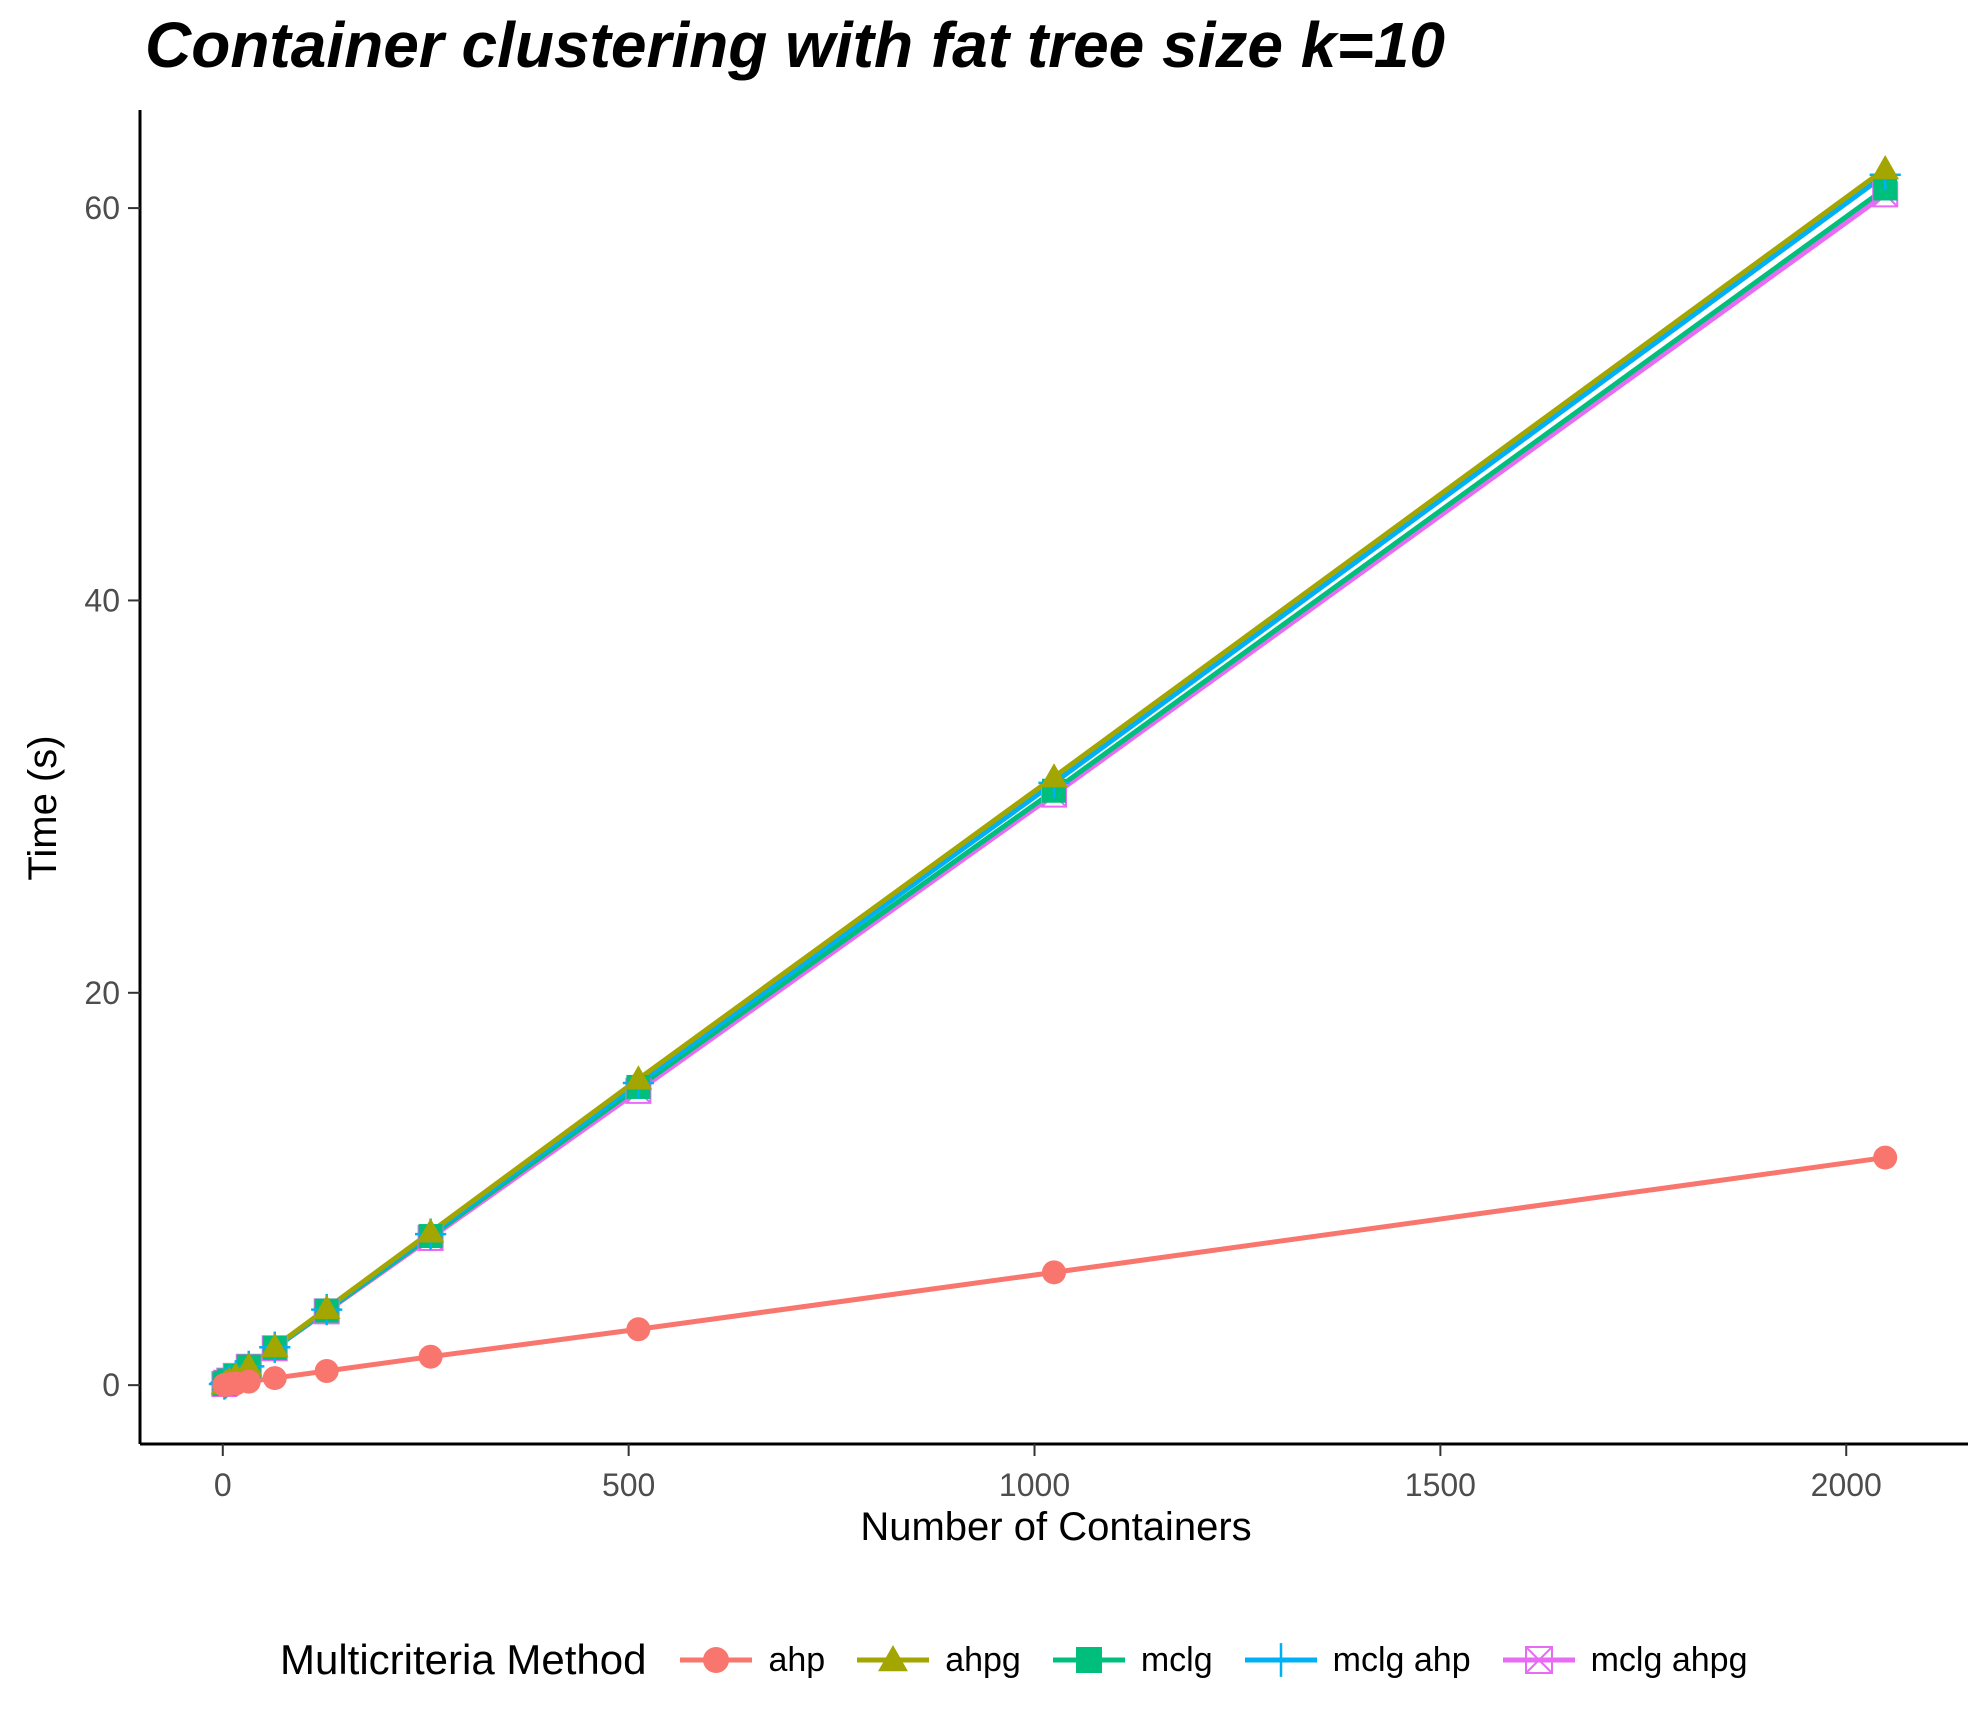  What do you see at coordinates (1130, 1660) in the screenshot?
I see `legend-item-mclg: mclg` at bounding box center [1130, 1660].